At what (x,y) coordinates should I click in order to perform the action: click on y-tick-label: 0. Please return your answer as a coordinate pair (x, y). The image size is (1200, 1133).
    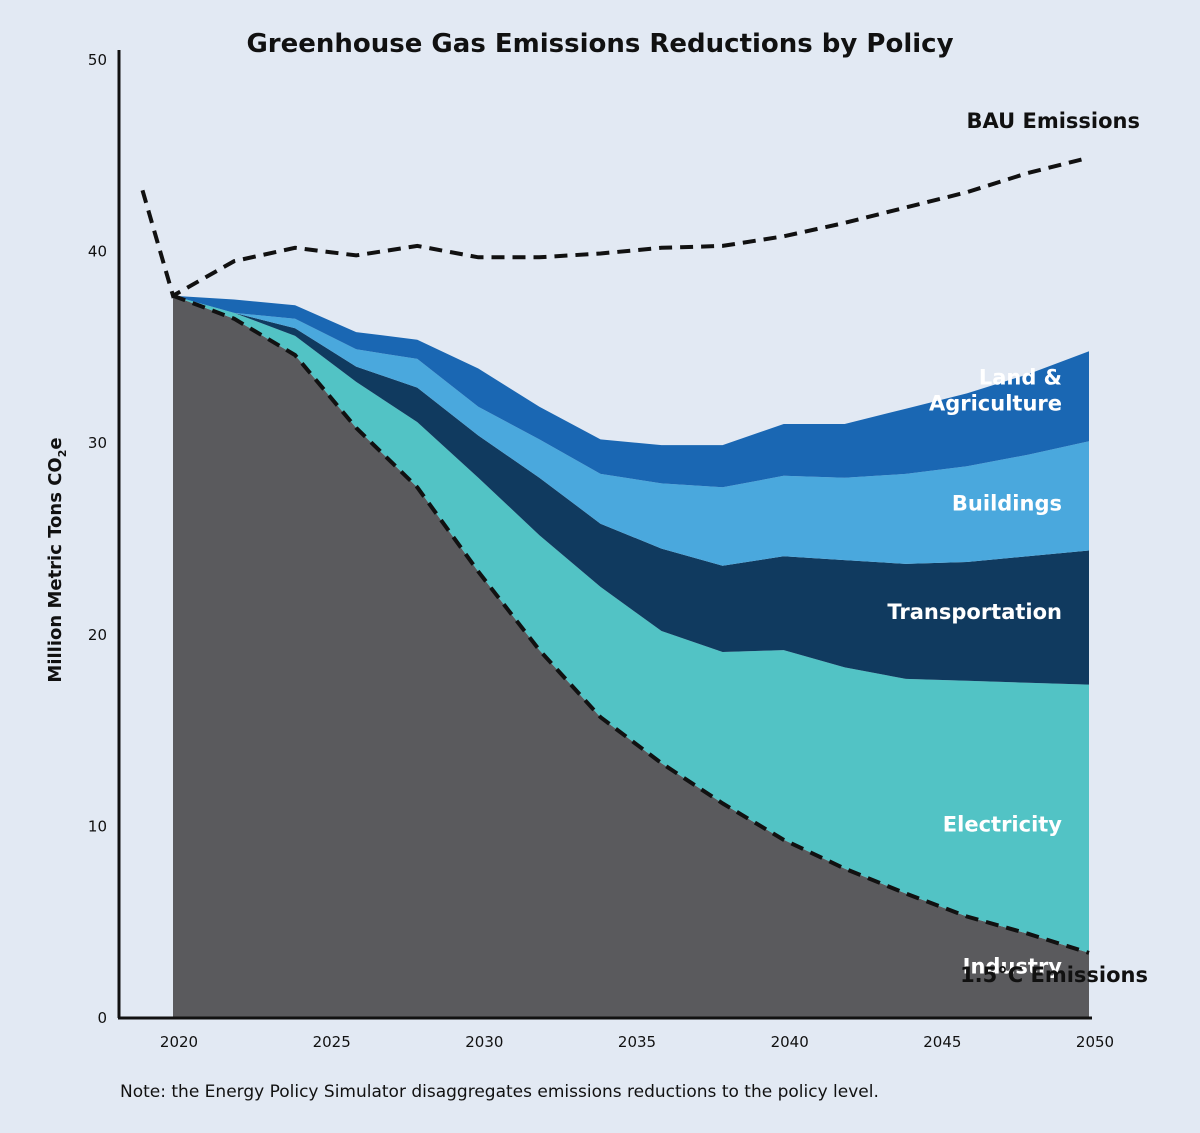
    Looking at the image, I should click on (102, 1018).